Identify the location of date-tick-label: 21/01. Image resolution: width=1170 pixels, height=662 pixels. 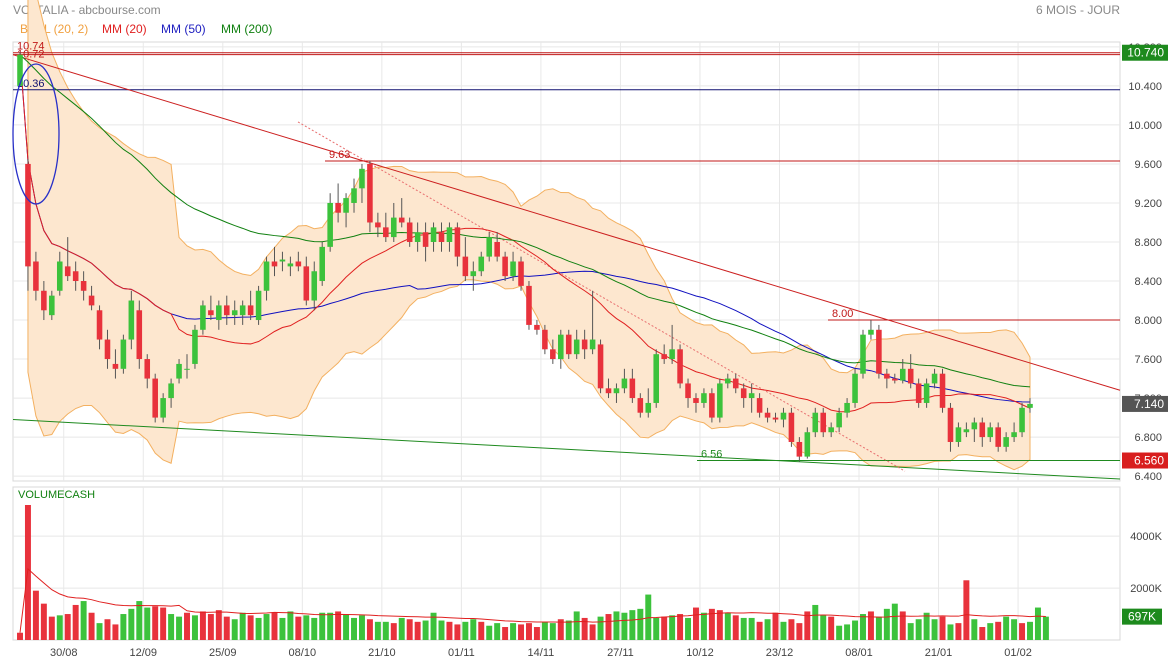
(939, 653).